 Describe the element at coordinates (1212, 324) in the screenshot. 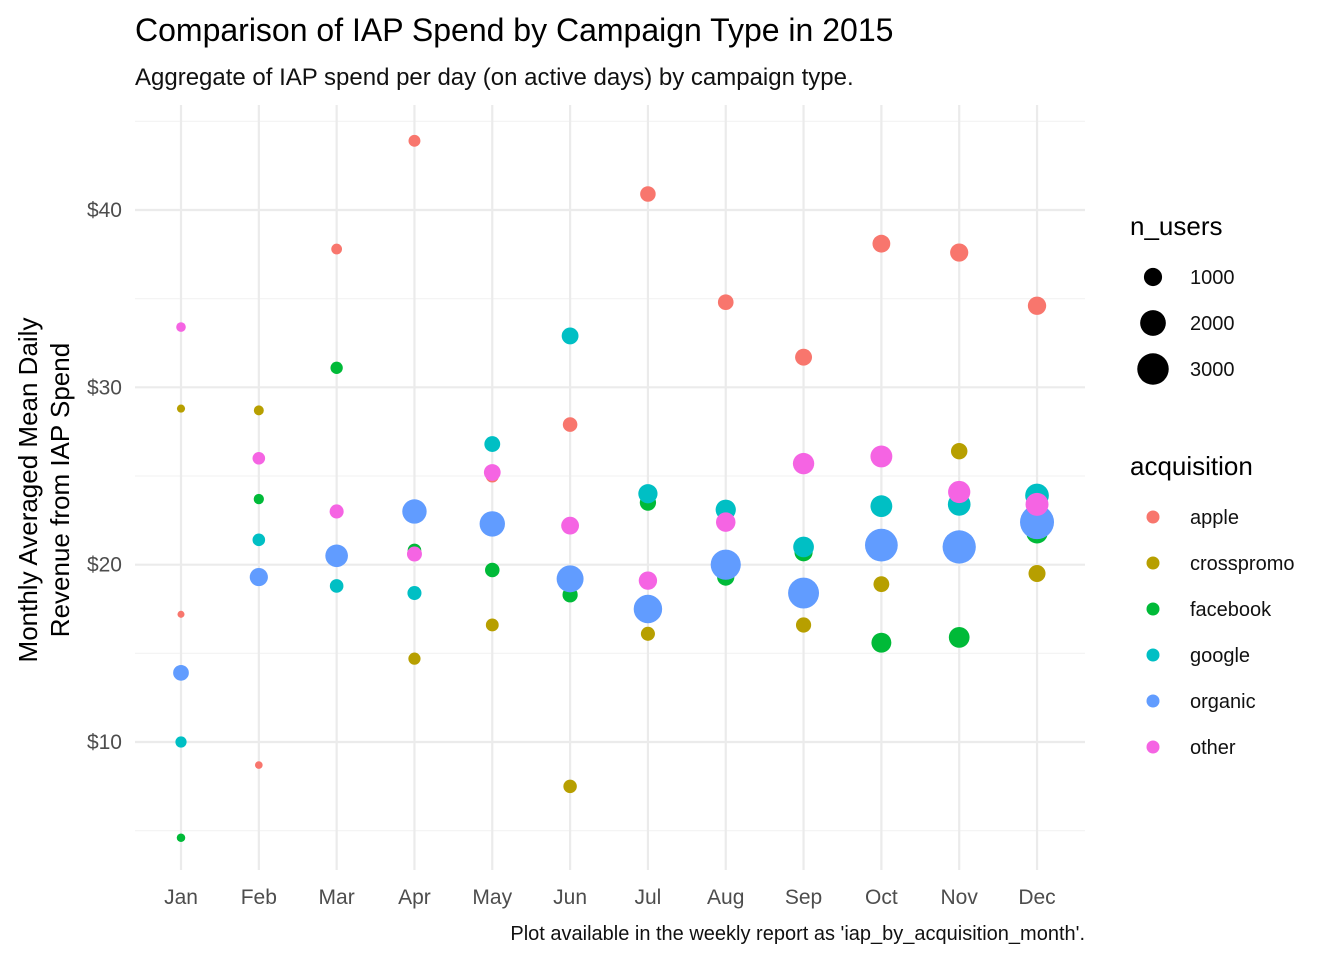

I see `size-legend-label: 2000` at that location.